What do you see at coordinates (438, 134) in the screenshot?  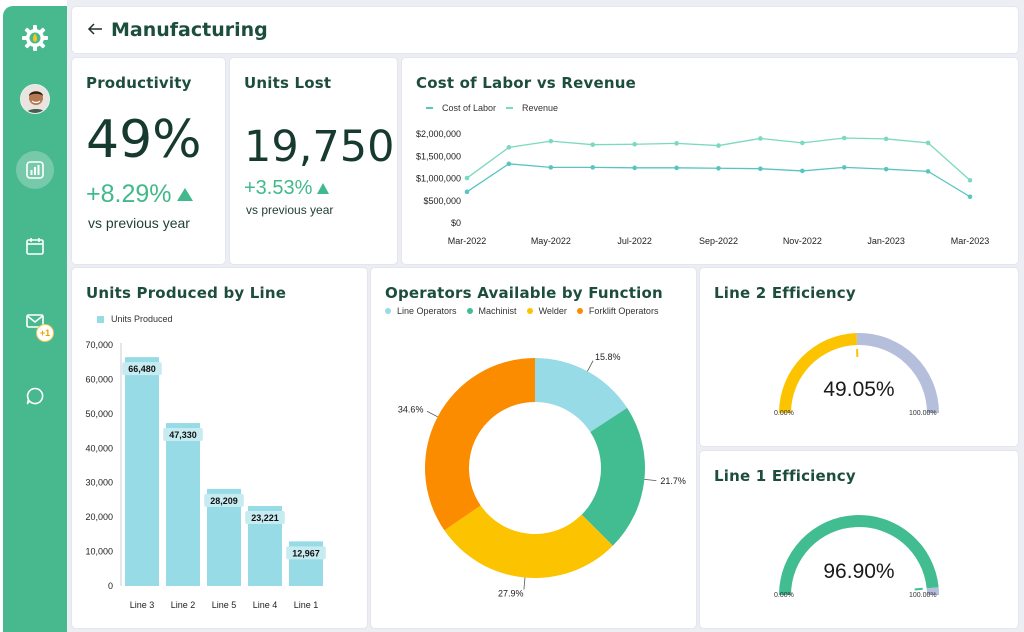 I see `y-tick-label: $2,000,000` at bounding box center [438, 134].